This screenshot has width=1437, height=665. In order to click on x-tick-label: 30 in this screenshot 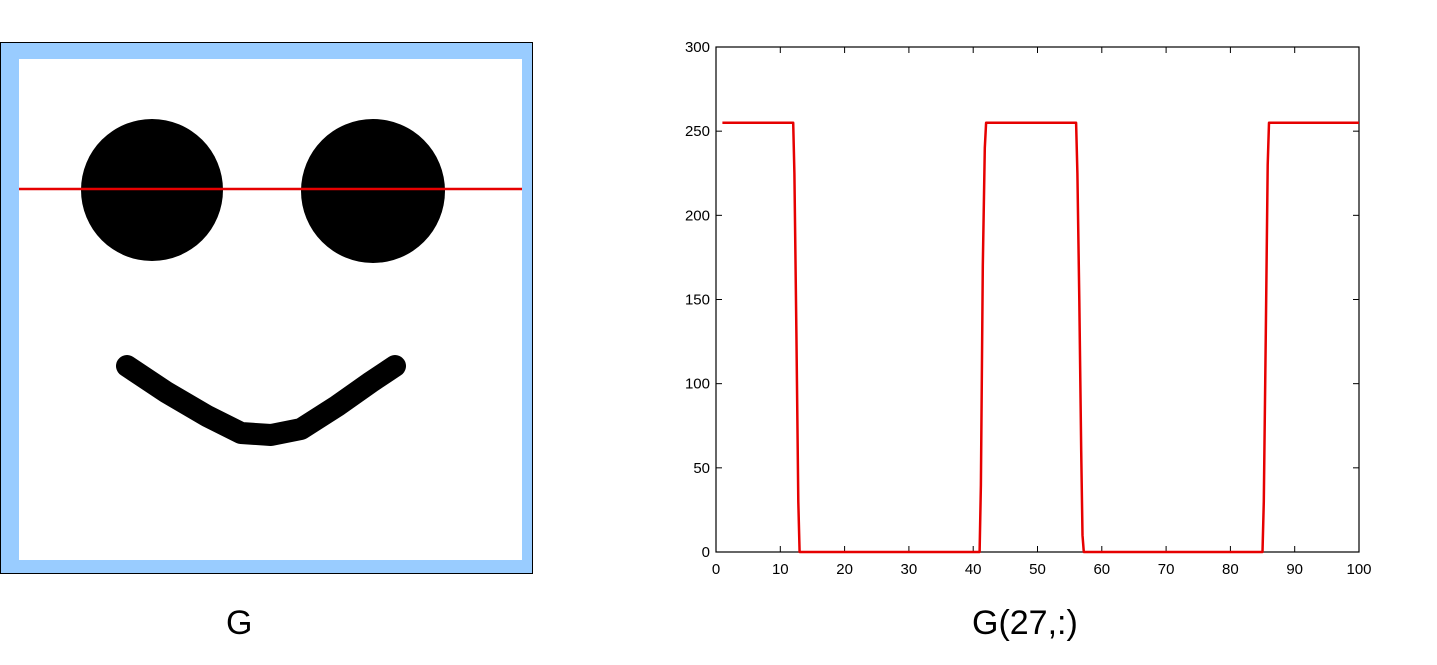, I will do `click(909, 569)`.